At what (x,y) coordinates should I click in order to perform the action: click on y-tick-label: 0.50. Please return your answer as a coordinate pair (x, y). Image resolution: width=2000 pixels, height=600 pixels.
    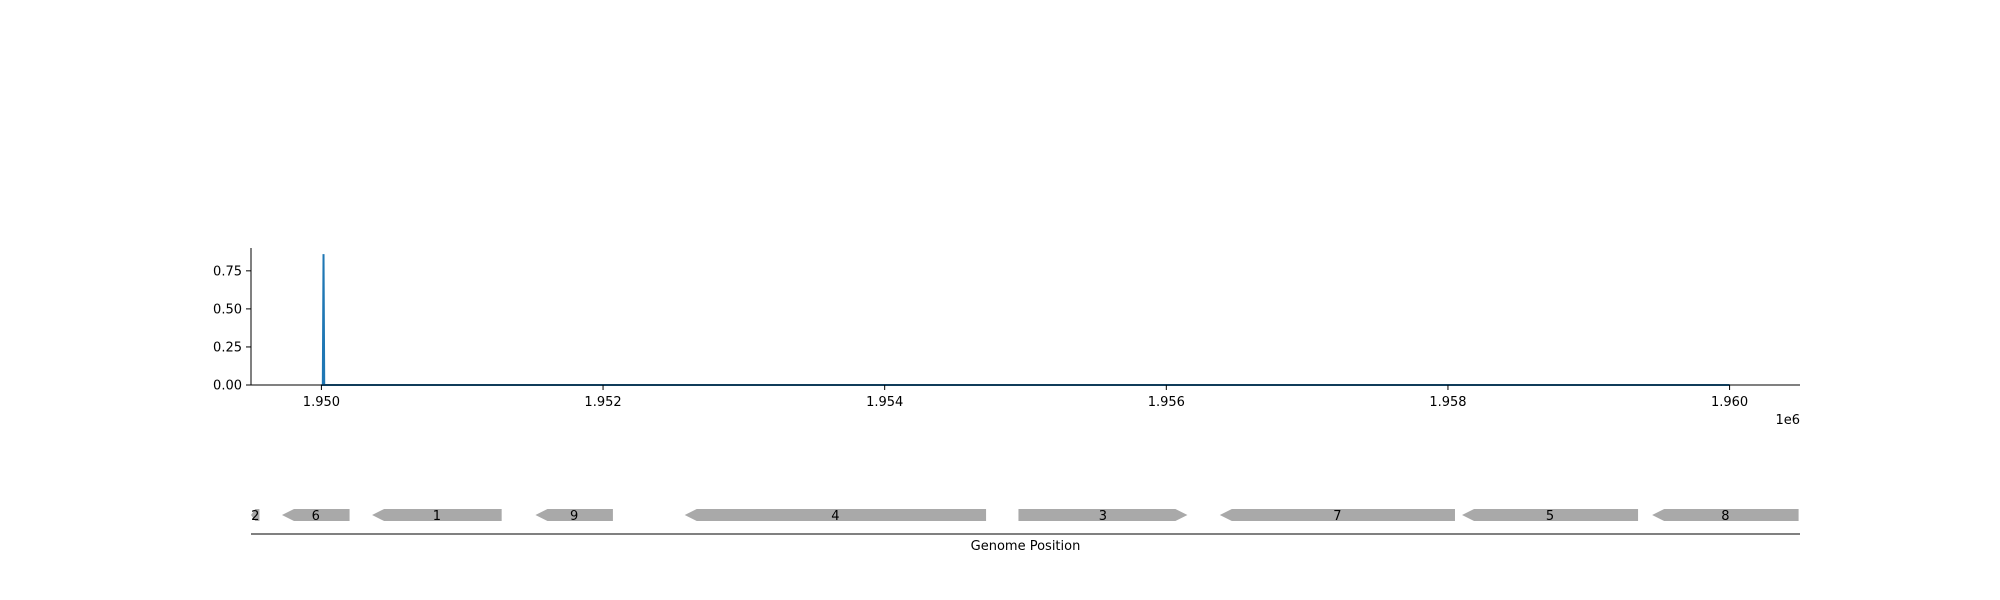
    Looking at the image, I should click on (227, 309).